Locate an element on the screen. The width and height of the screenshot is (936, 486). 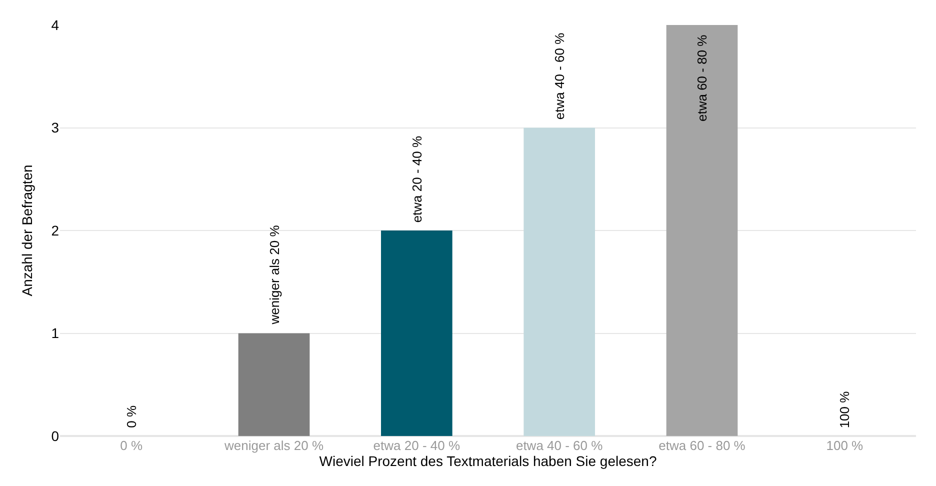
x-tick-label: etwa 60 - 80 % is located at coordinates (702, 445).